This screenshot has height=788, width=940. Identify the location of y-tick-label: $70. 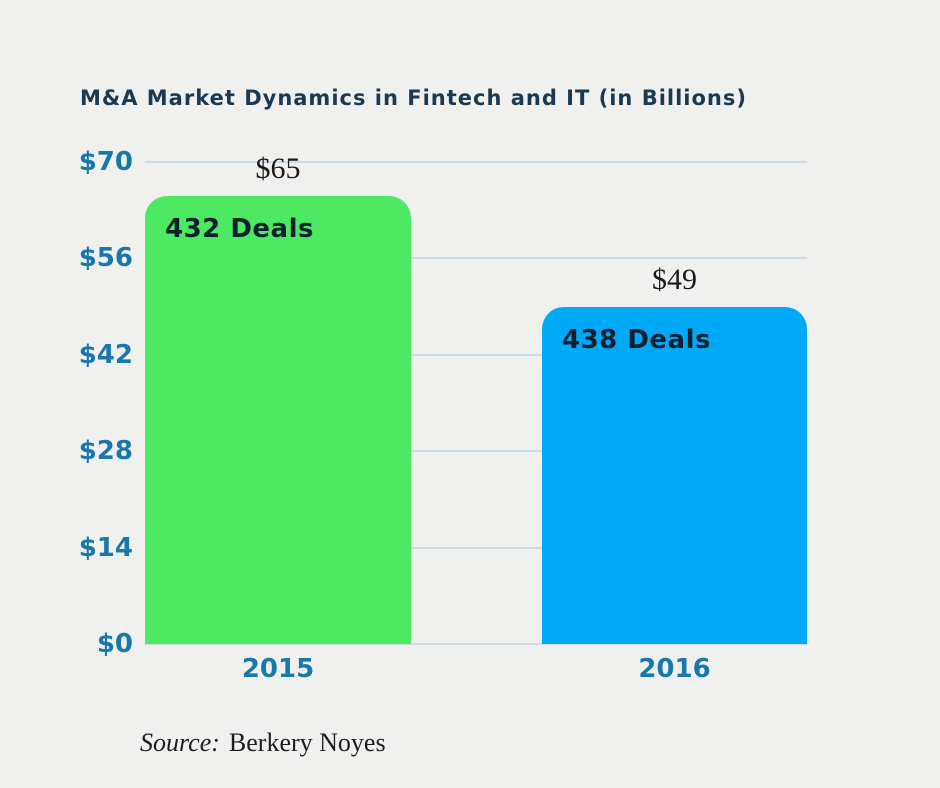
(105, 162).